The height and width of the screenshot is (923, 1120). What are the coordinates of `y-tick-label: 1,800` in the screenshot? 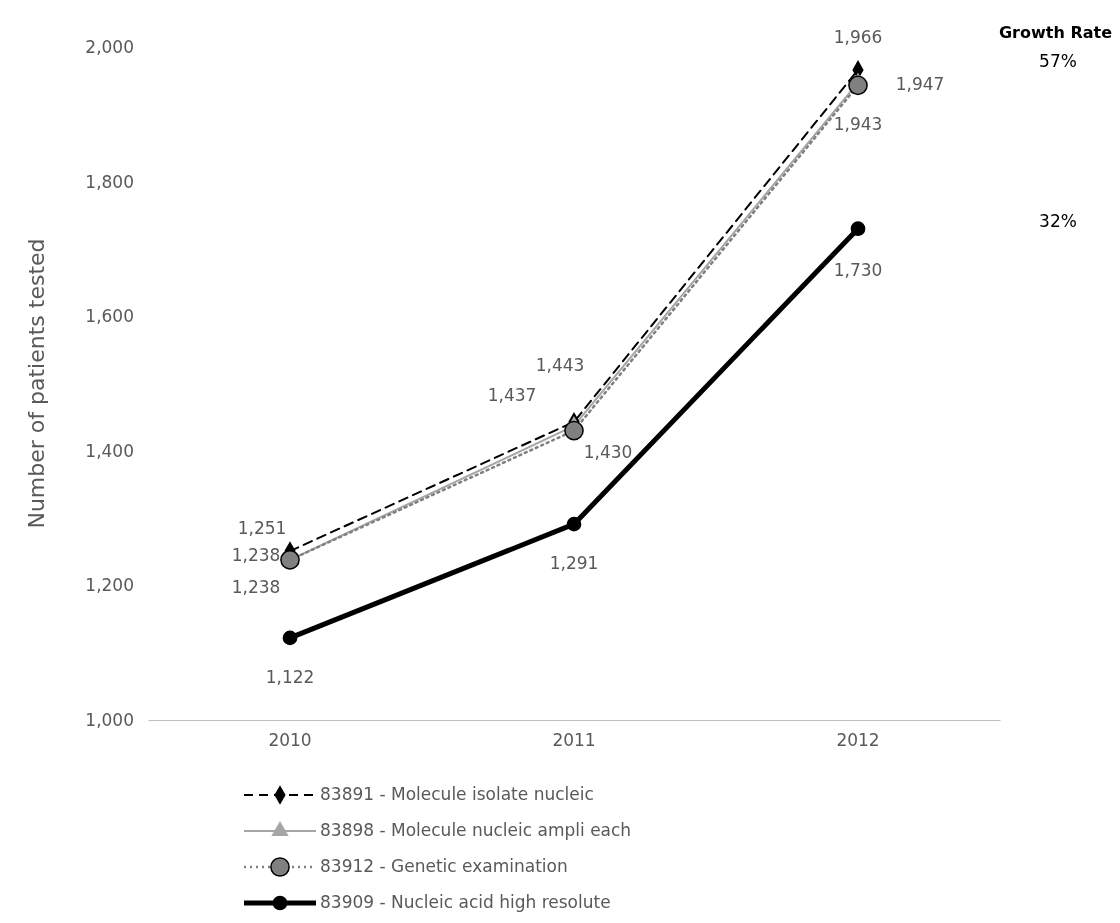 It's located at (109, 181).